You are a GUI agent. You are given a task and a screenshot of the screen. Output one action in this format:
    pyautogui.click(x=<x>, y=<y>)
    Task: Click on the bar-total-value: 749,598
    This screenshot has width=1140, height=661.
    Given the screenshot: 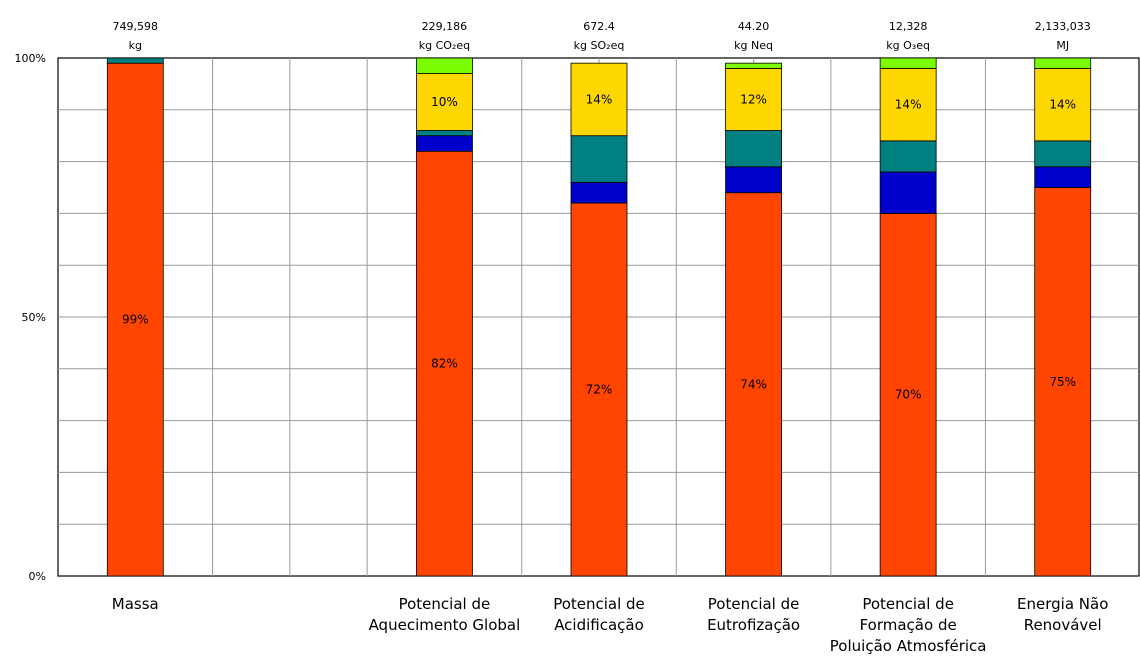 What is the action you would take?
    pyautogui.click(x=136, y=26)
    